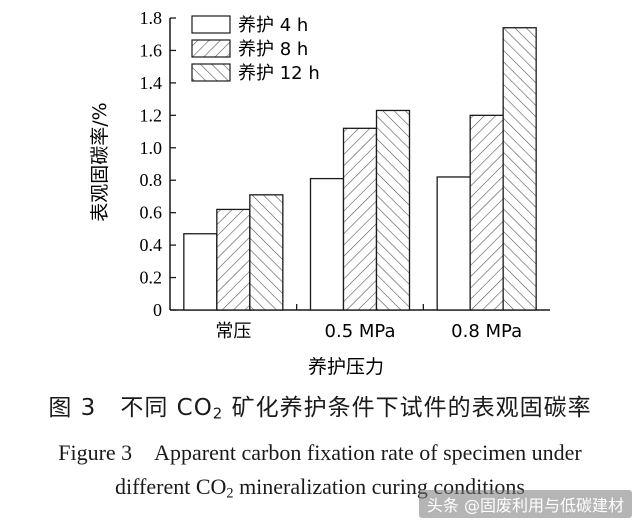 Image resolution: width=640 pixels, height=523 pixels. What do you see at coordinates (171, 486) in the screenshot?
I see `caption-en-pre: different CO` at bounding box center [171, 486].